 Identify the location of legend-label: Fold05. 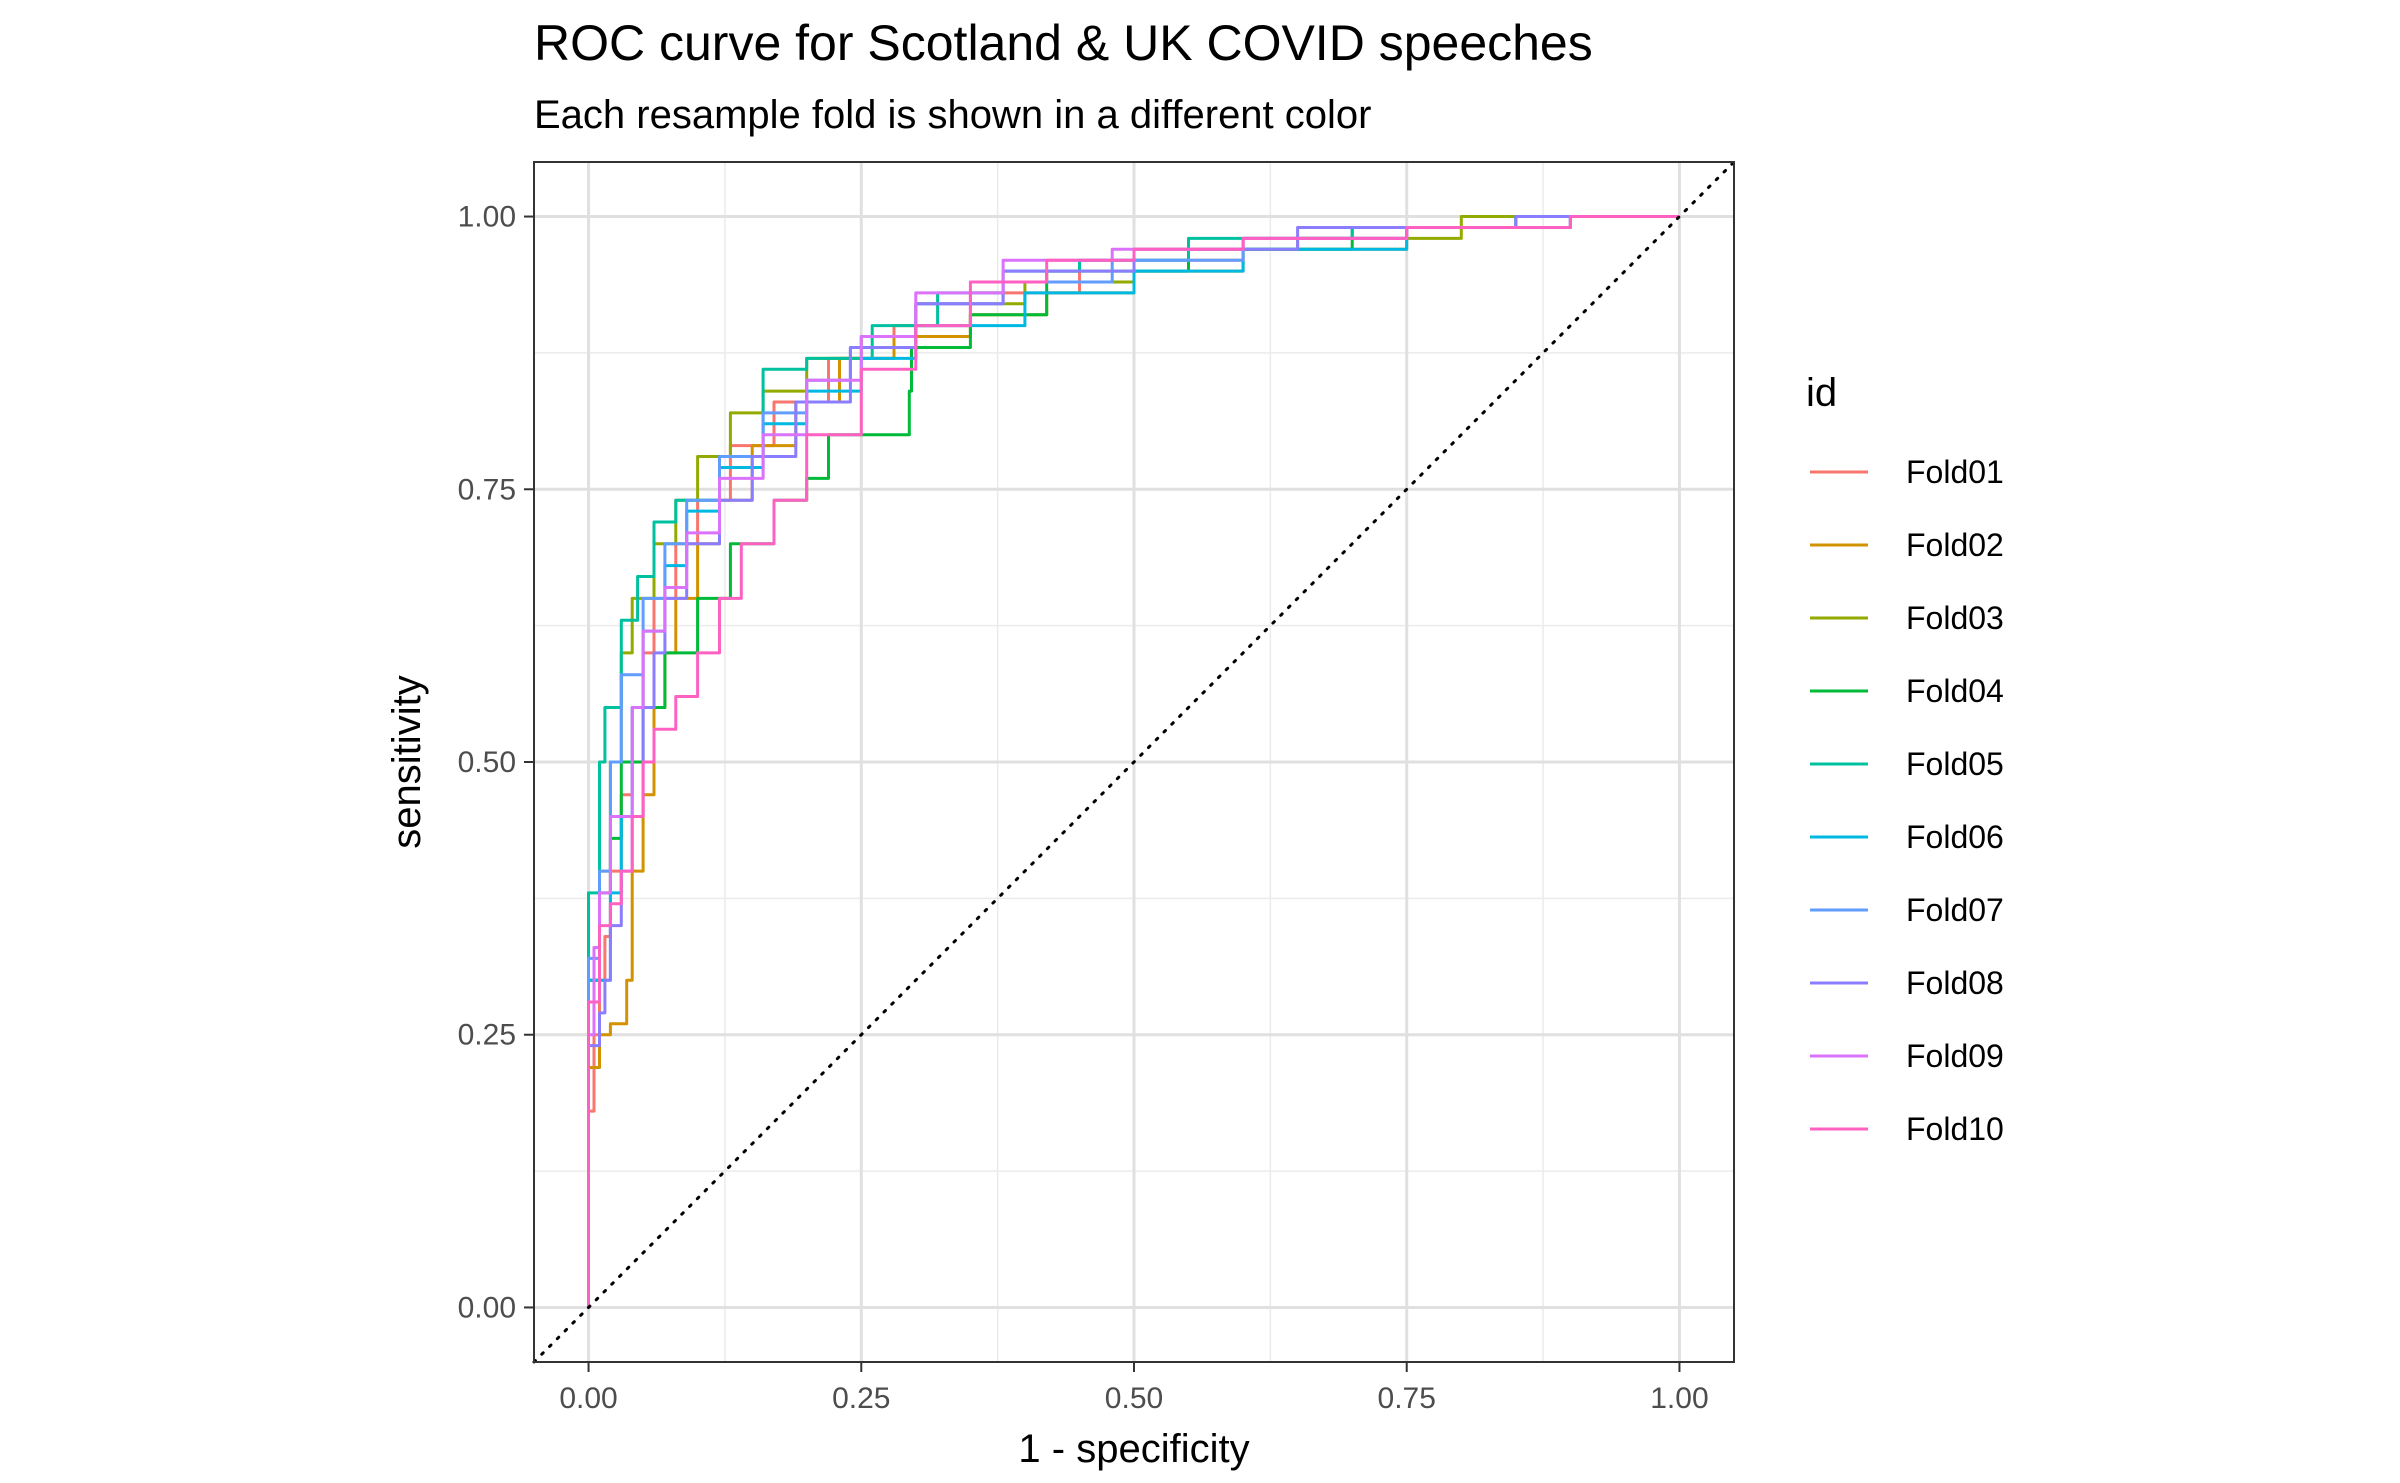
(1955, 764).